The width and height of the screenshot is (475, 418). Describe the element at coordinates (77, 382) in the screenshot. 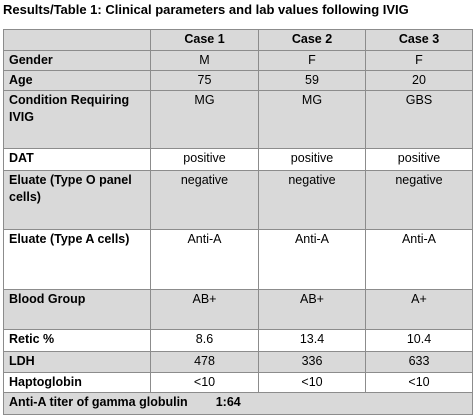

I see `row-label: Haptoglobin` at that location.